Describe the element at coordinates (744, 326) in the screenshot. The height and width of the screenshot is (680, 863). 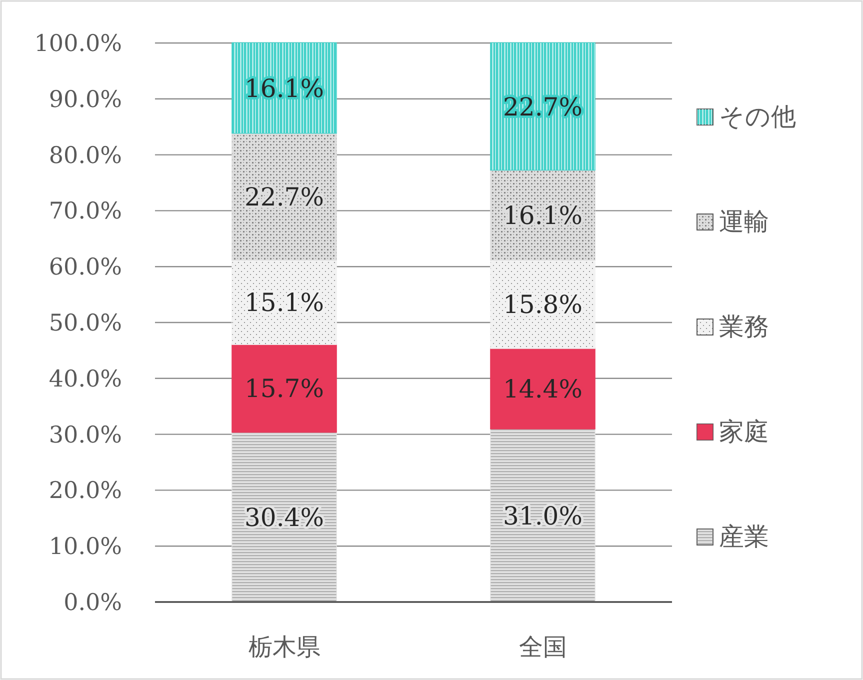
I see `text: 業務` at that location.